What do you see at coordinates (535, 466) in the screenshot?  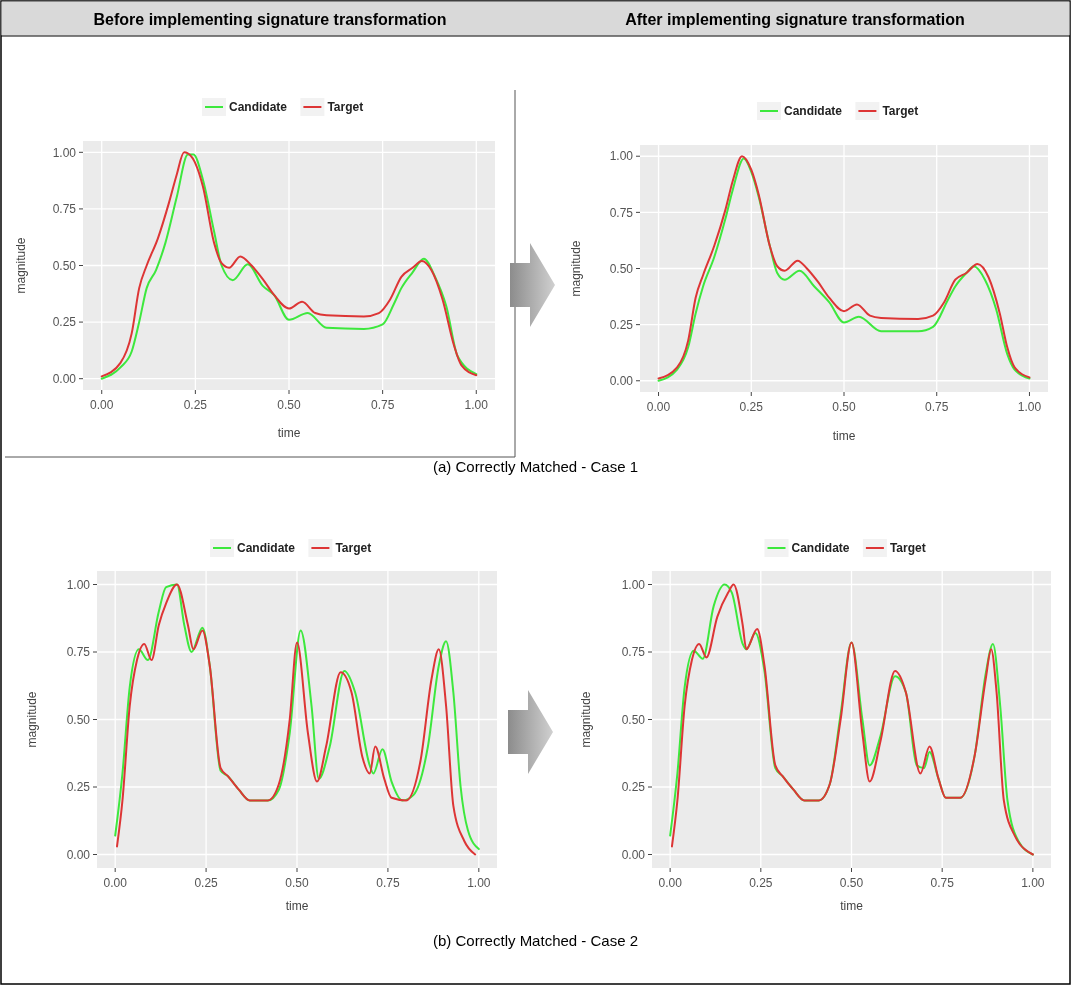 I see `text: (a) Correctly Matched - Case 1` at bounding box center [535, 466].